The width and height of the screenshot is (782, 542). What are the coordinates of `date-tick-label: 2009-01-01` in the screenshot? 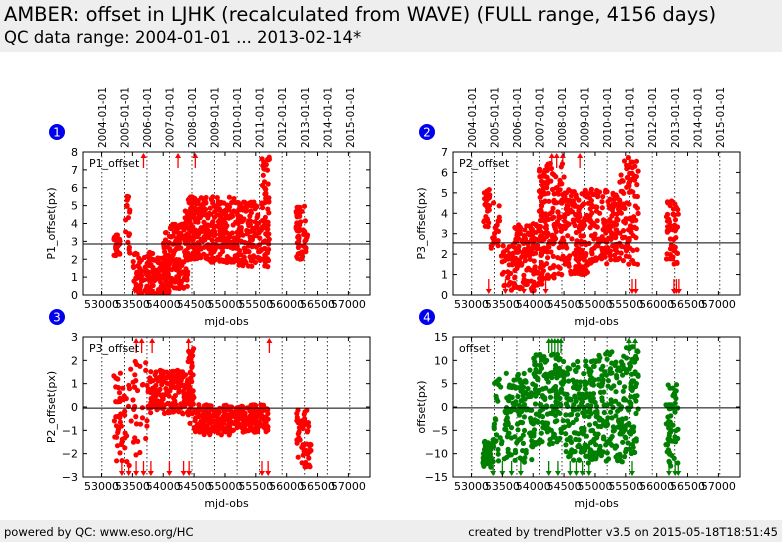 It's located at (586, 117).